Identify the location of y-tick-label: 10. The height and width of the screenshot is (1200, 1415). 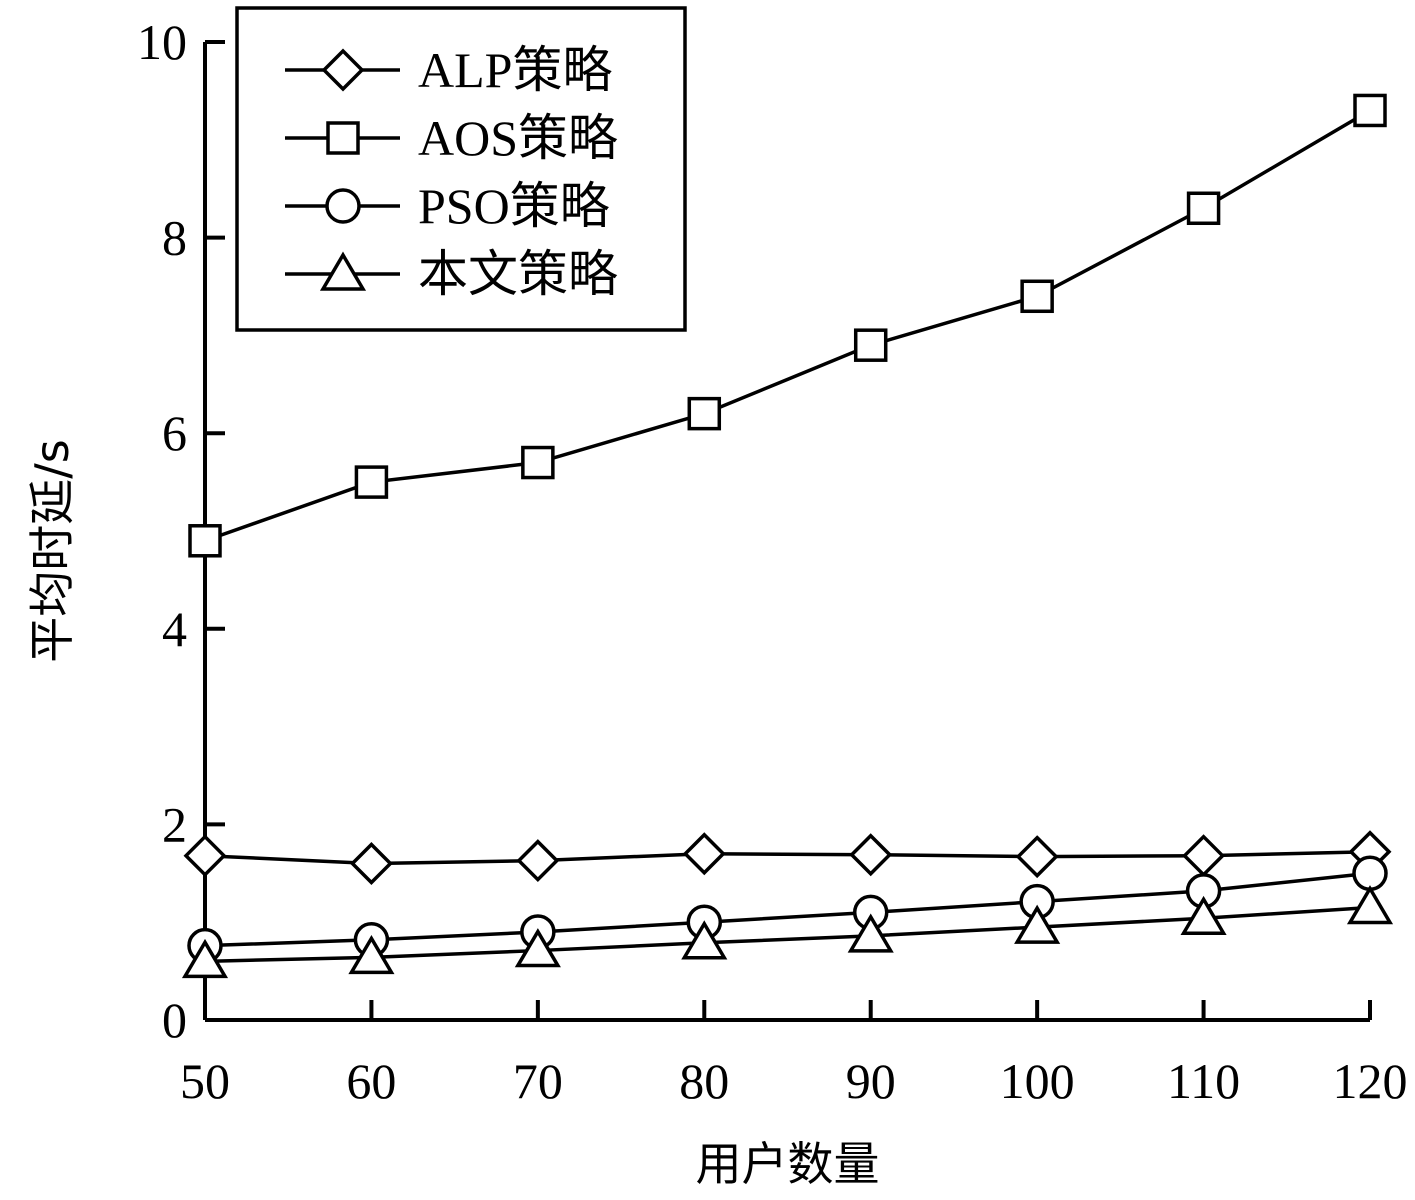
(162, 42).